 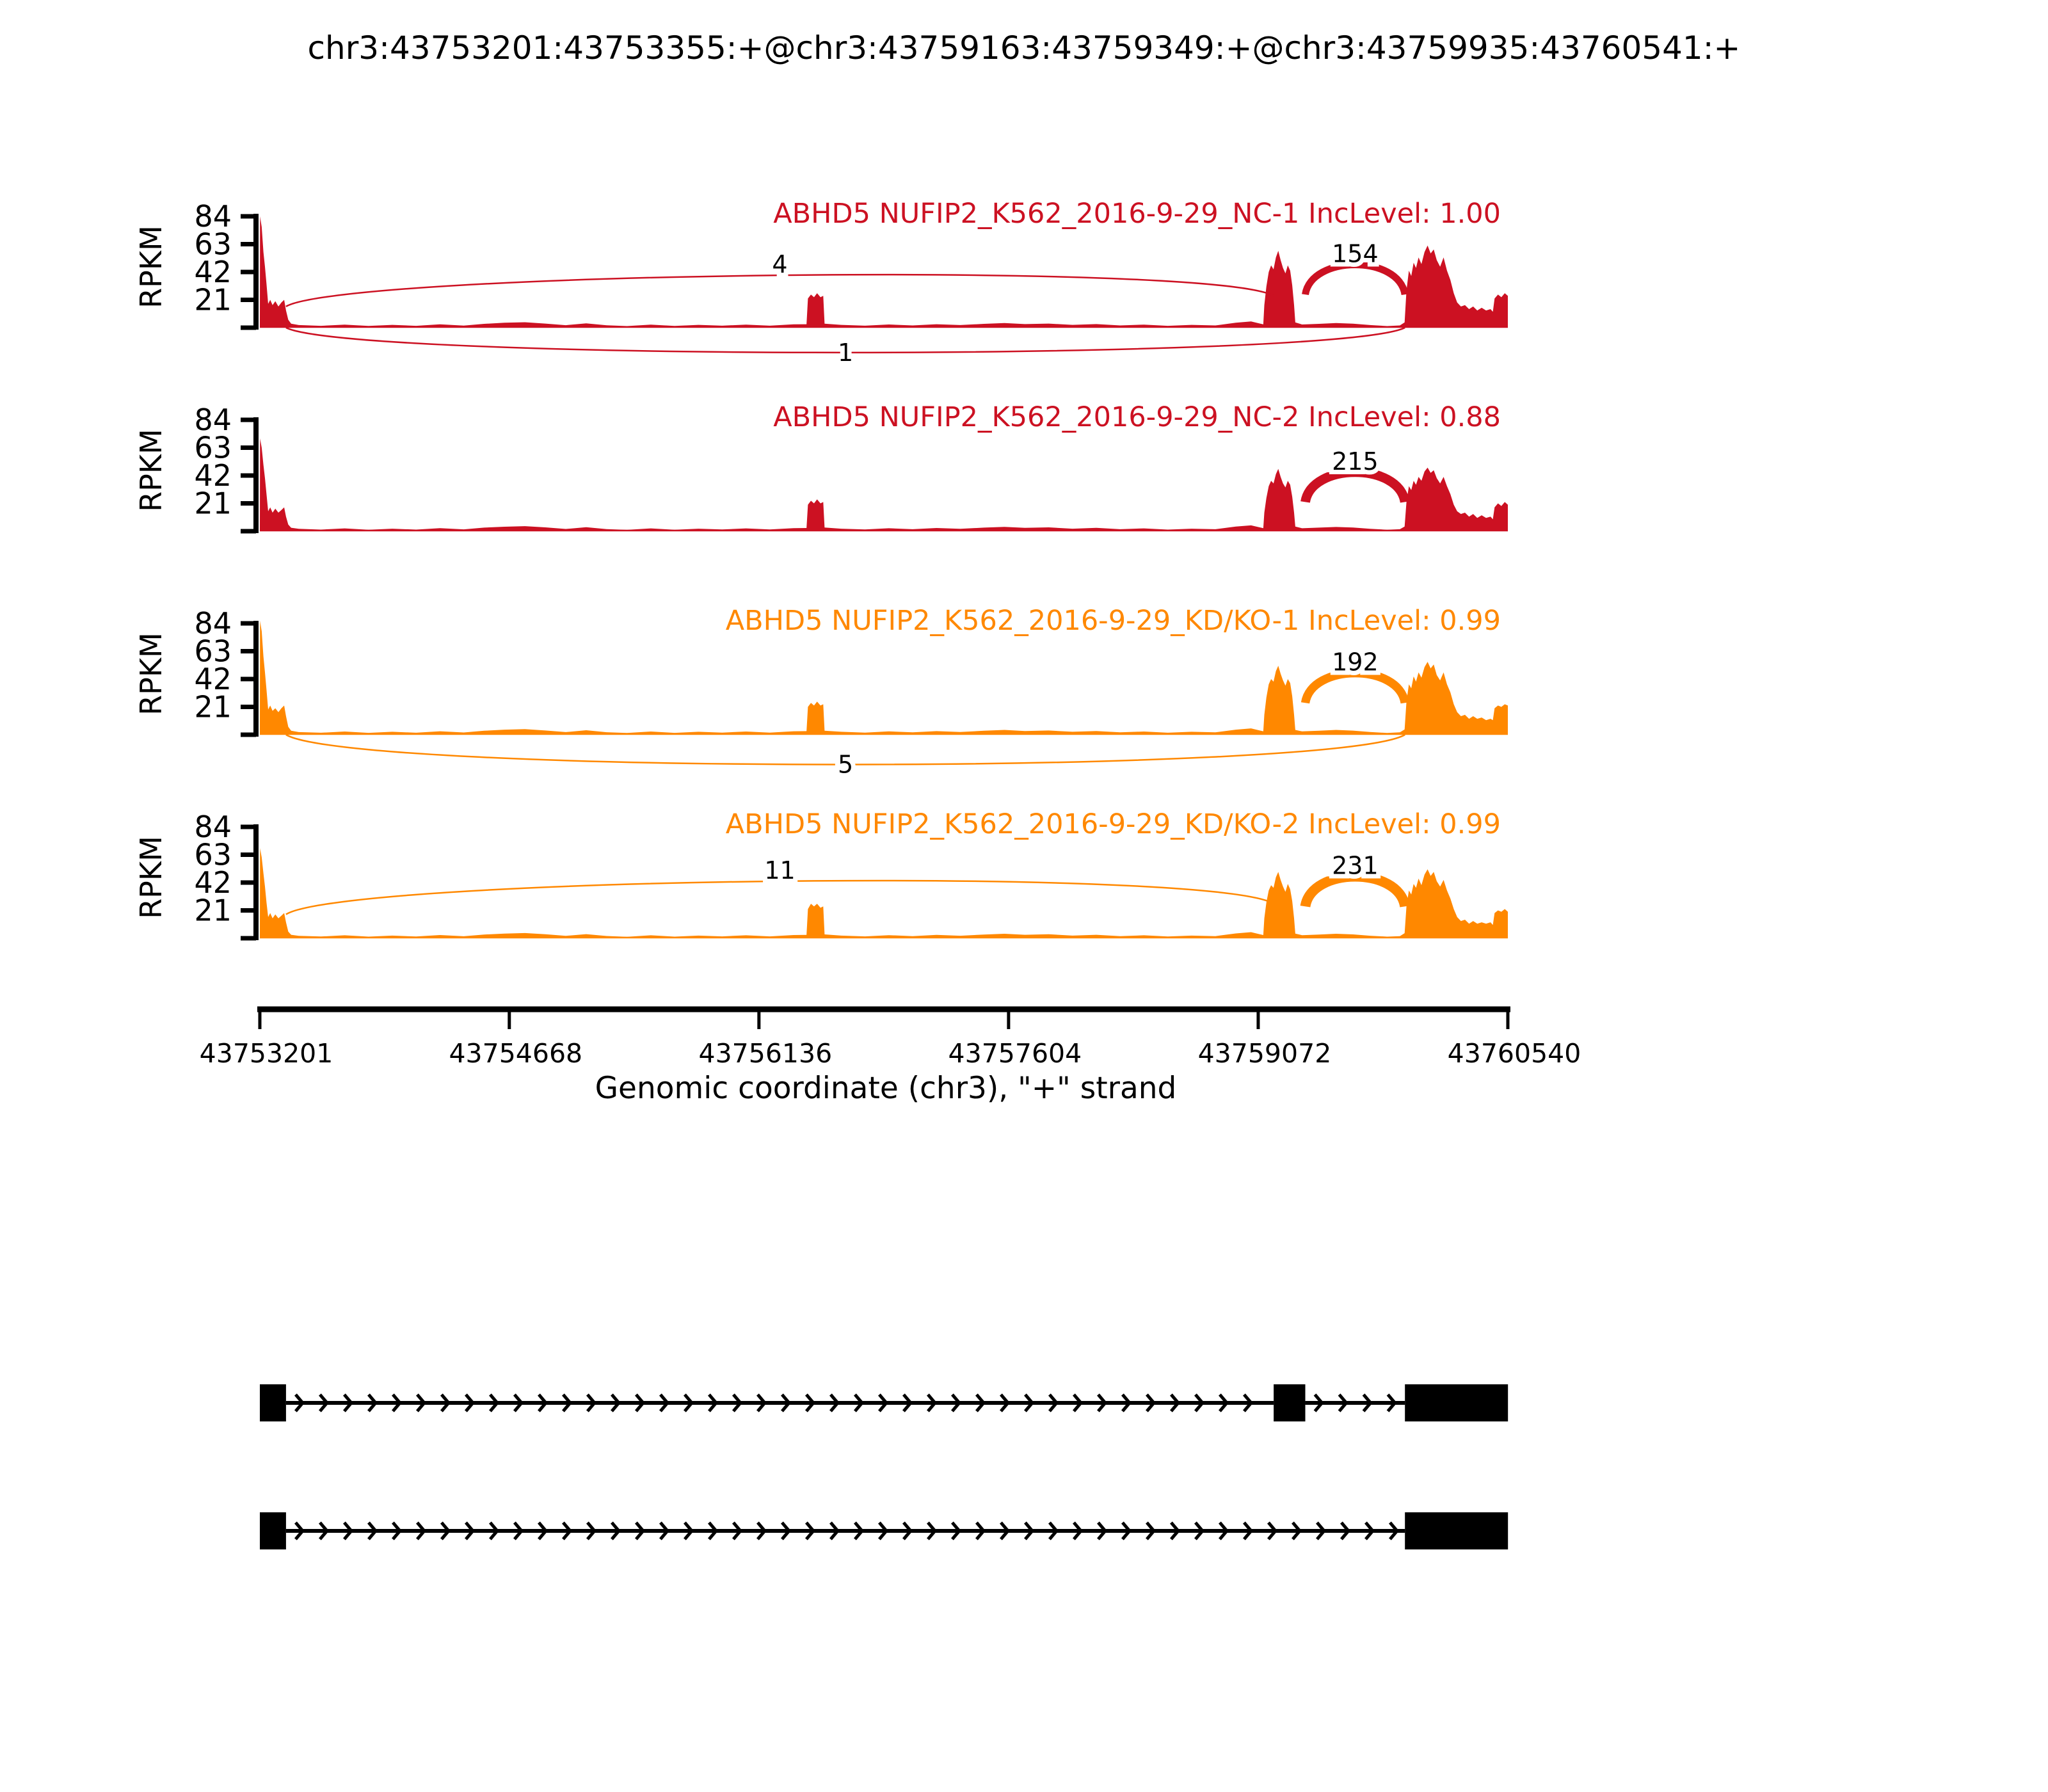 I want to click on junction-count-label: 192, so click(x=1355, y=662).